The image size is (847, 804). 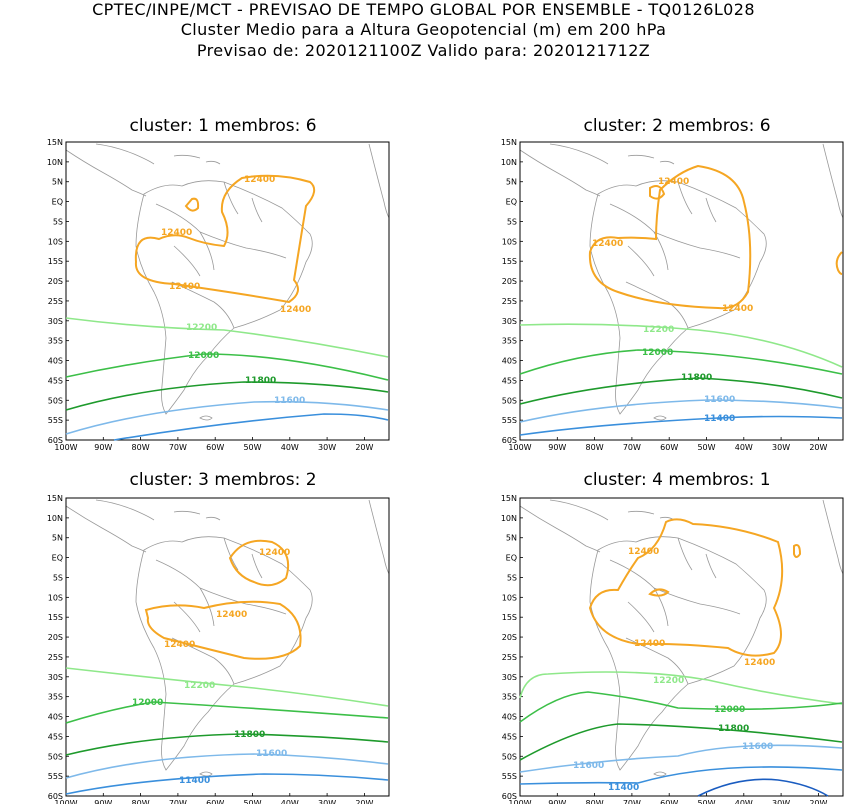 I want to click on label-11400: 11400, so click(x=719, y=419).